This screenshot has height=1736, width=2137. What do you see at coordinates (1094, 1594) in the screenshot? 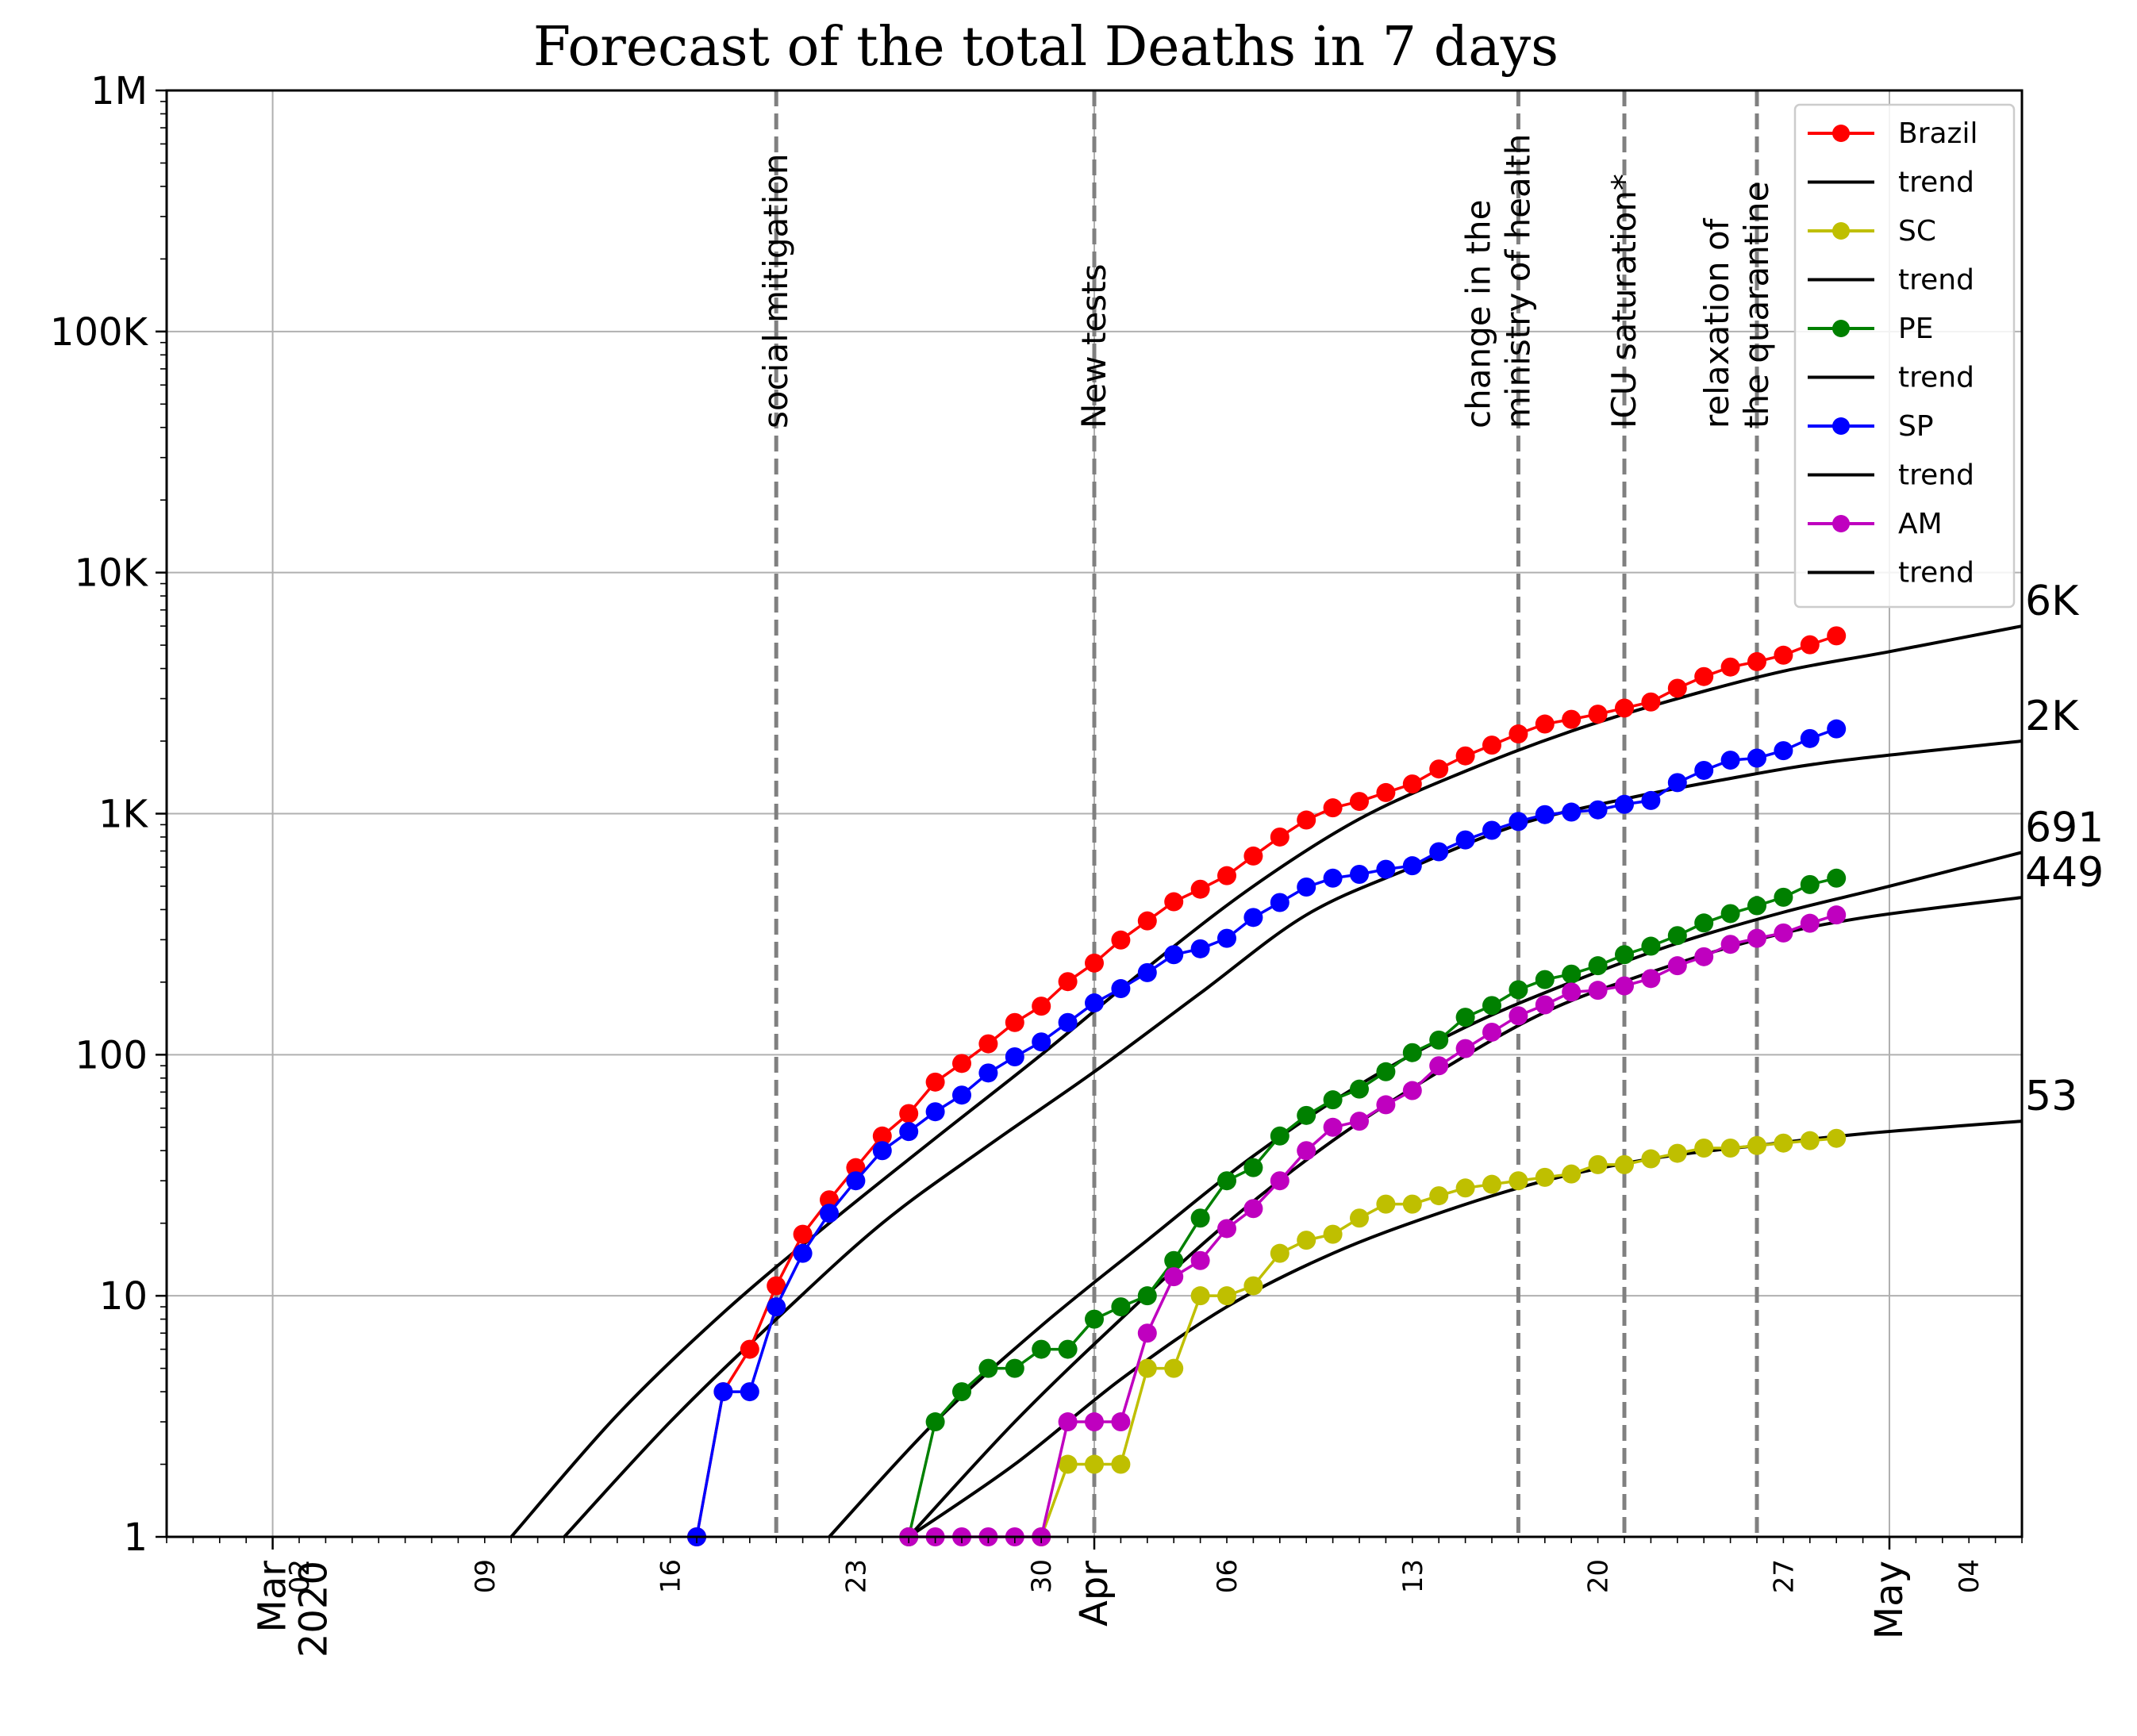
I see `text-line: Apr` at bounding box center [1094, 1594].